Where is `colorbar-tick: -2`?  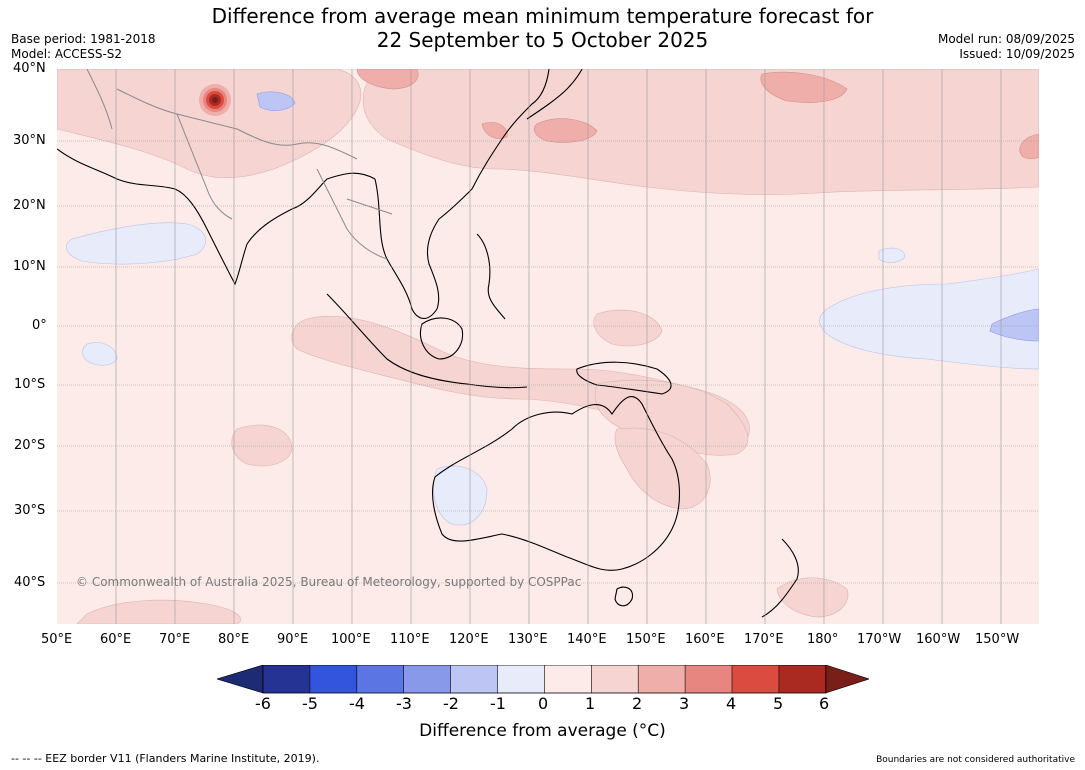
colorbar-tick: -2 is located at coordinates (451, 703).